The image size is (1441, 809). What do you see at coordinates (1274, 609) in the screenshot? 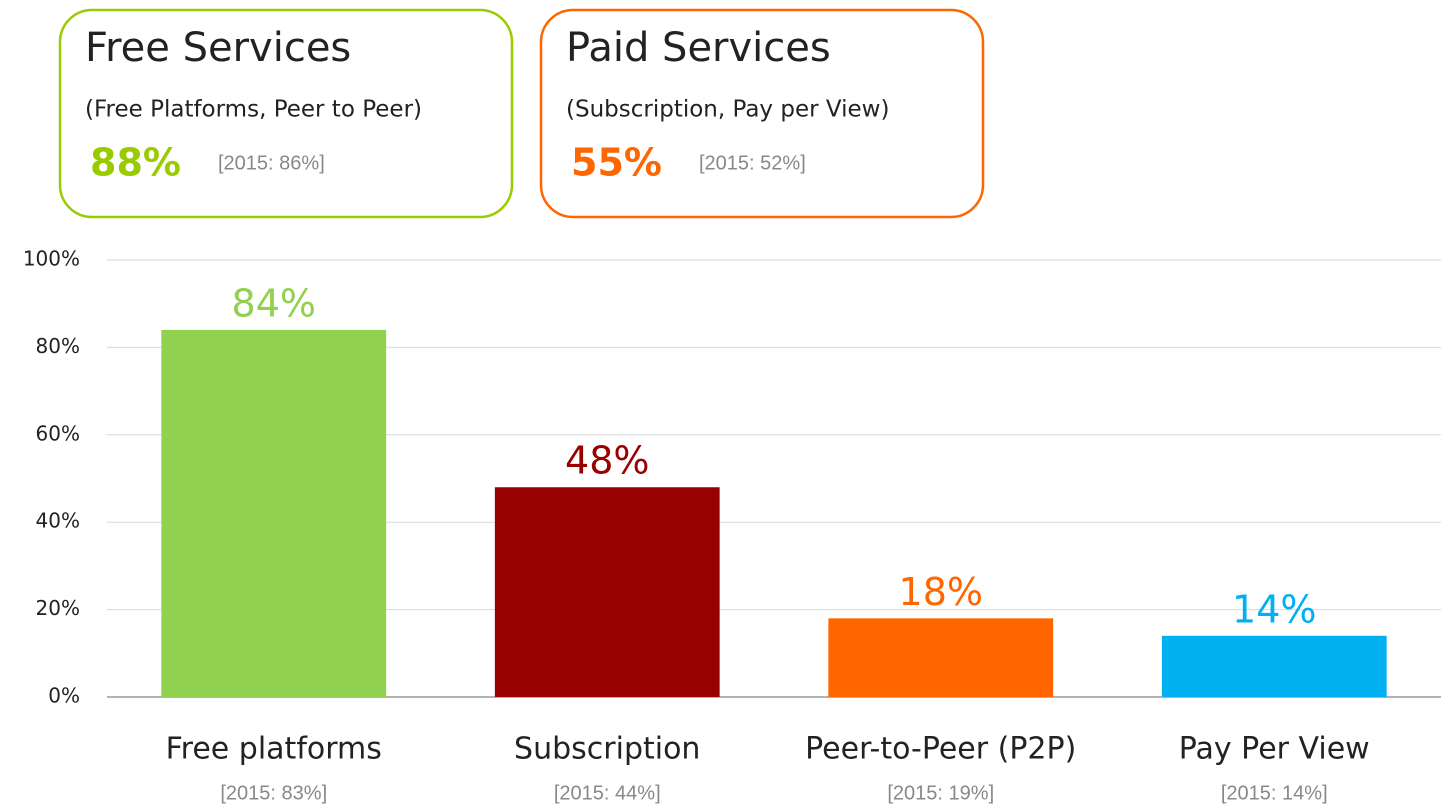
I see `value-label: 14%` at bounding box center [1274, 609].